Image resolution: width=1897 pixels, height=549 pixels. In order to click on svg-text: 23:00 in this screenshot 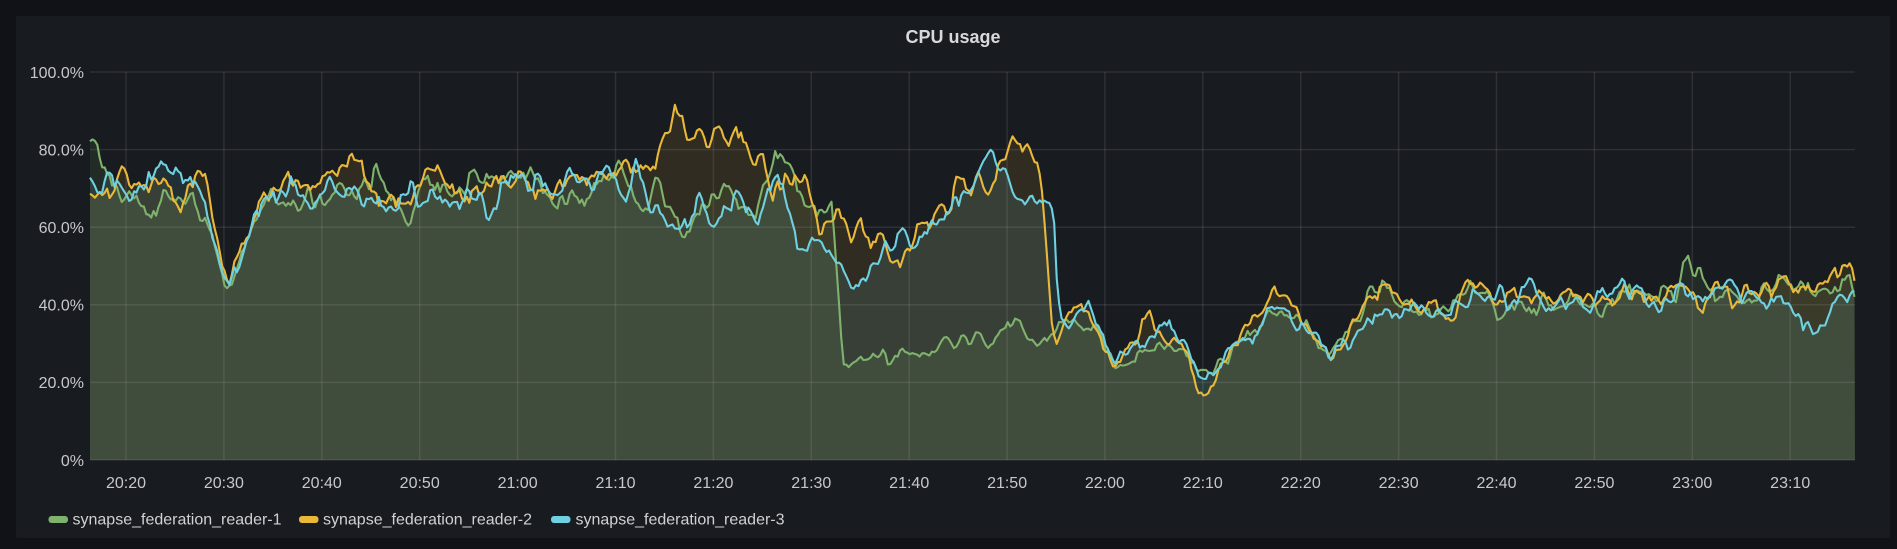, I will do `click(1692, 483)`.